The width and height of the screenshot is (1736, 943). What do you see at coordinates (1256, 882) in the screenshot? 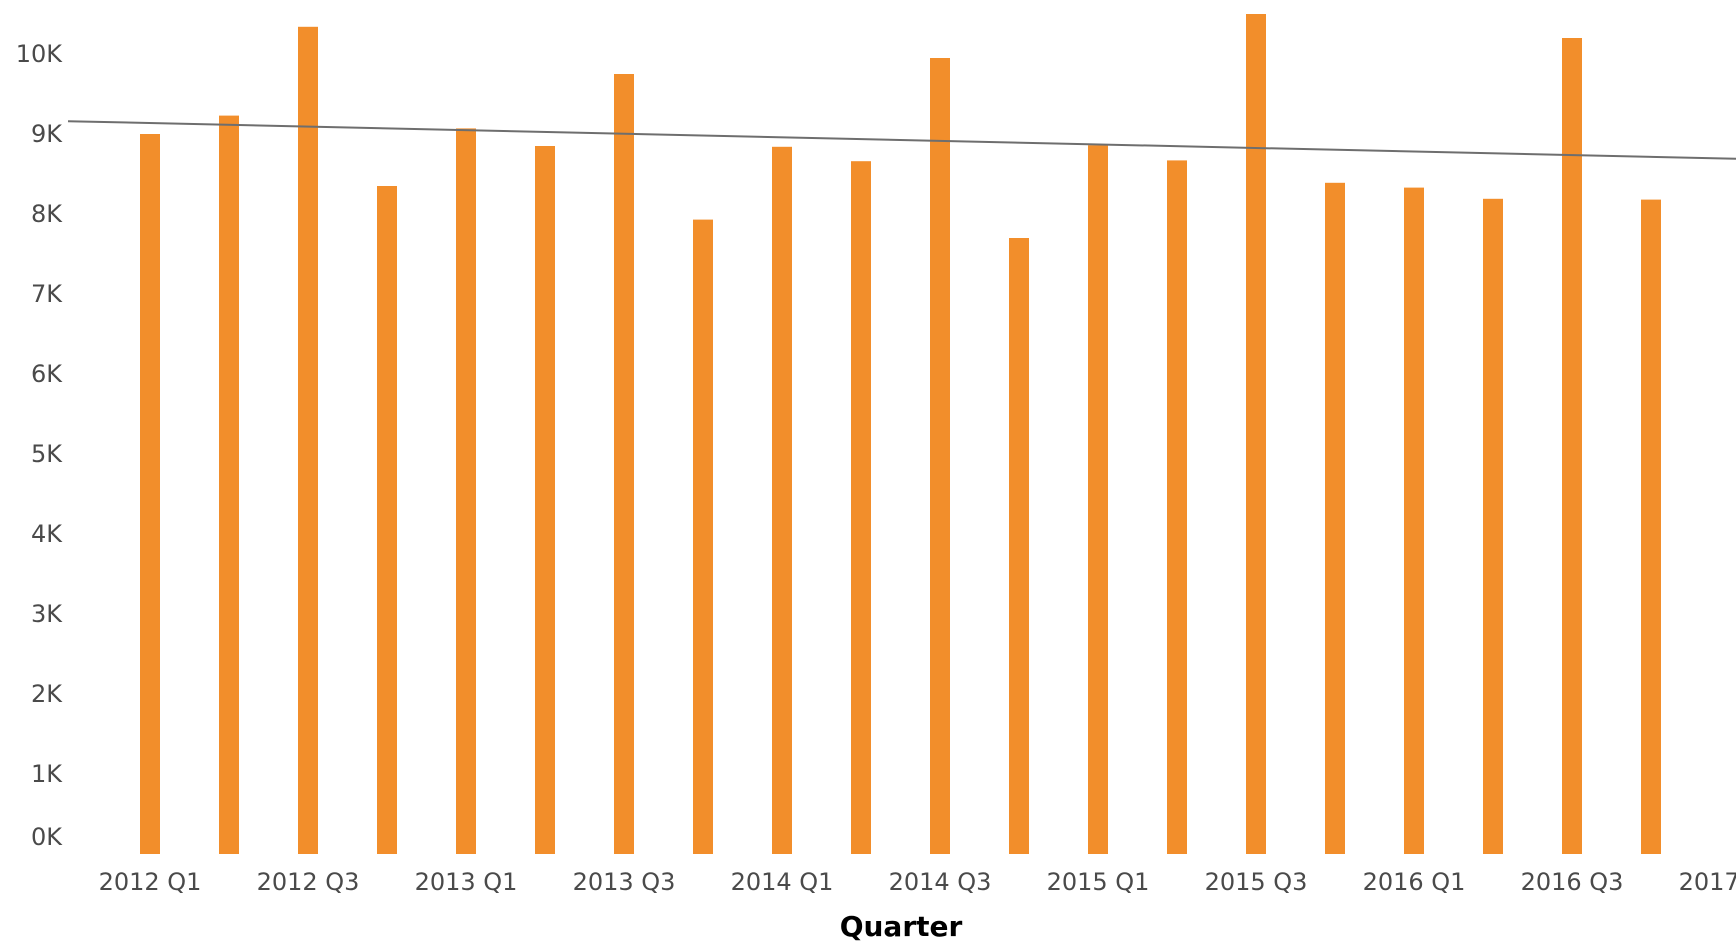
I see `x-tick-label-2015-q3: 2015 Q3` at bounding box center [1256, 882].